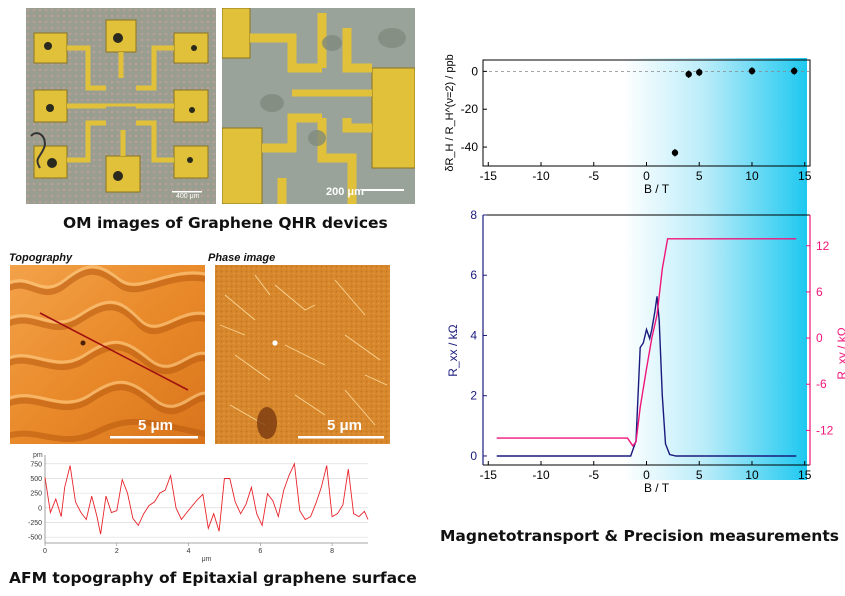  I want to click on om-right-scale: 200 μm, so click(345, 192).